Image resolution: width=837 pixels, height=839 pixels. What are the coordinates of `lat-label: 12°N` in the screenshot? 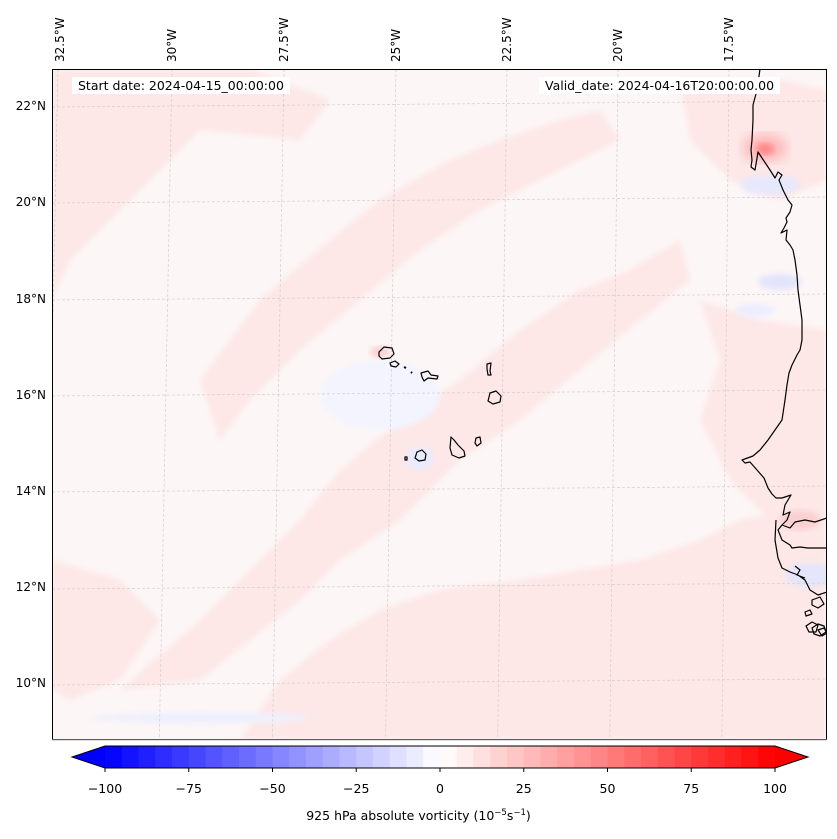 It's located at (30, 587).